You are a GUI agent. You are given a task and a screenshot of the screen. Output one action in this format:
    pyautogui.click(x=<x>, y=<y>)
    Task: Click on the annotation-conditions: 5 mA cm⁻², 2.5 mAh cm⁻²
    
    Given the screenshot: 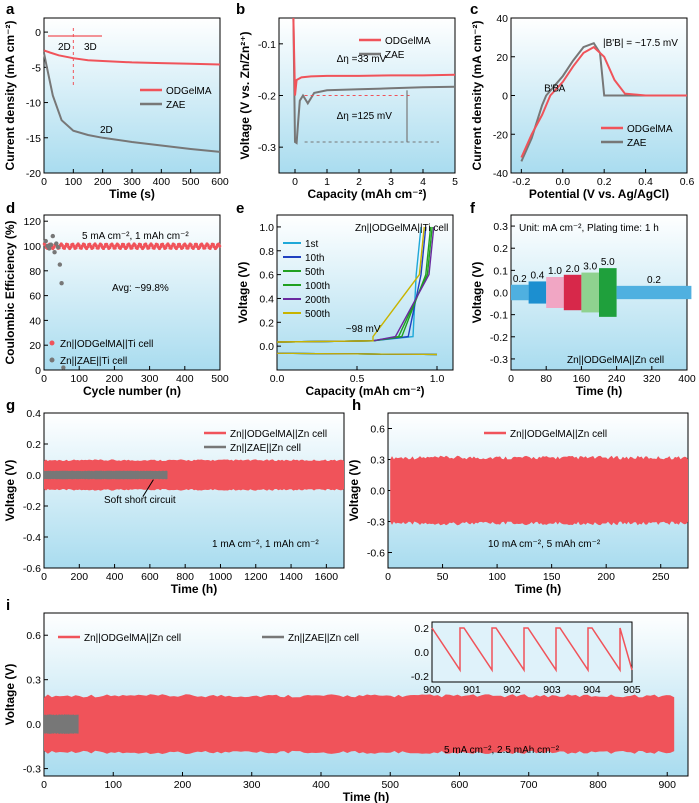 What is the action you would take?
    pyautogui.click(x=502, y=750)
    